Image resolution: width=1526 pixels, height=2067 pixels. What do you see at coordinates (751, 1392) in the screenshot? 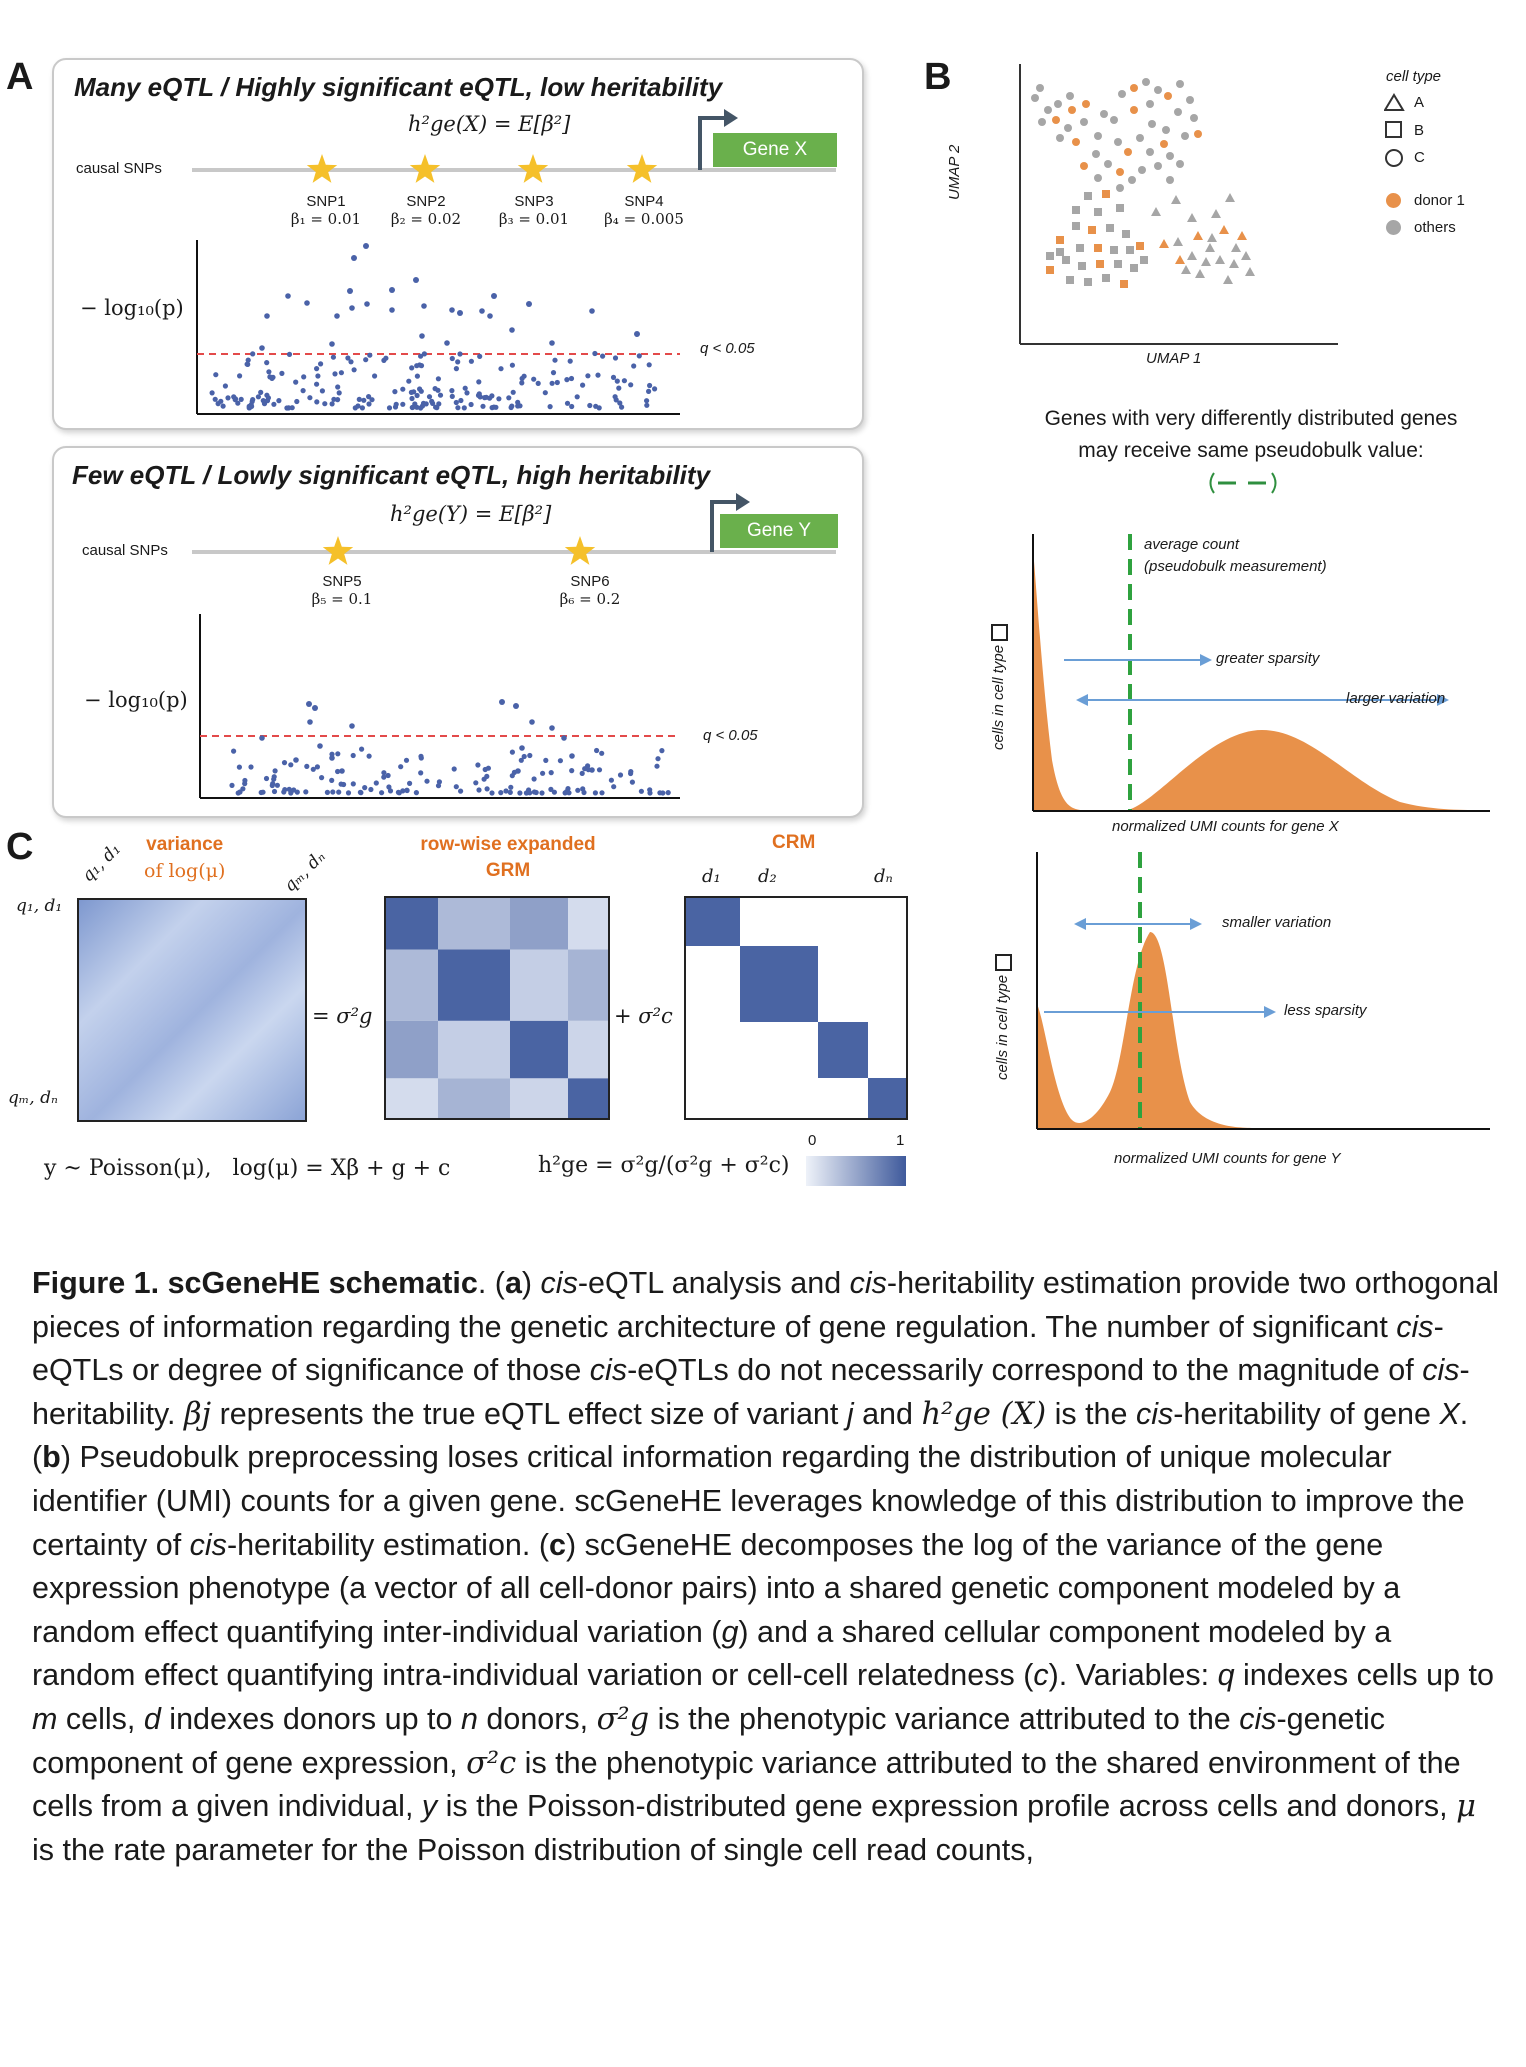
I see `caption-text: -heritability.` at bounding box center [751, 1392].